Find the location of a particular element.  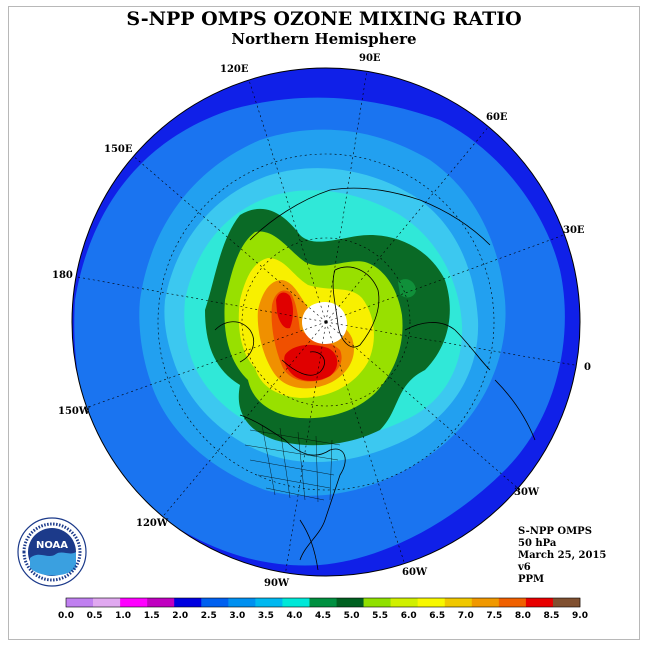

lon-label-120w: 120W is located at coordinates (152, 523).